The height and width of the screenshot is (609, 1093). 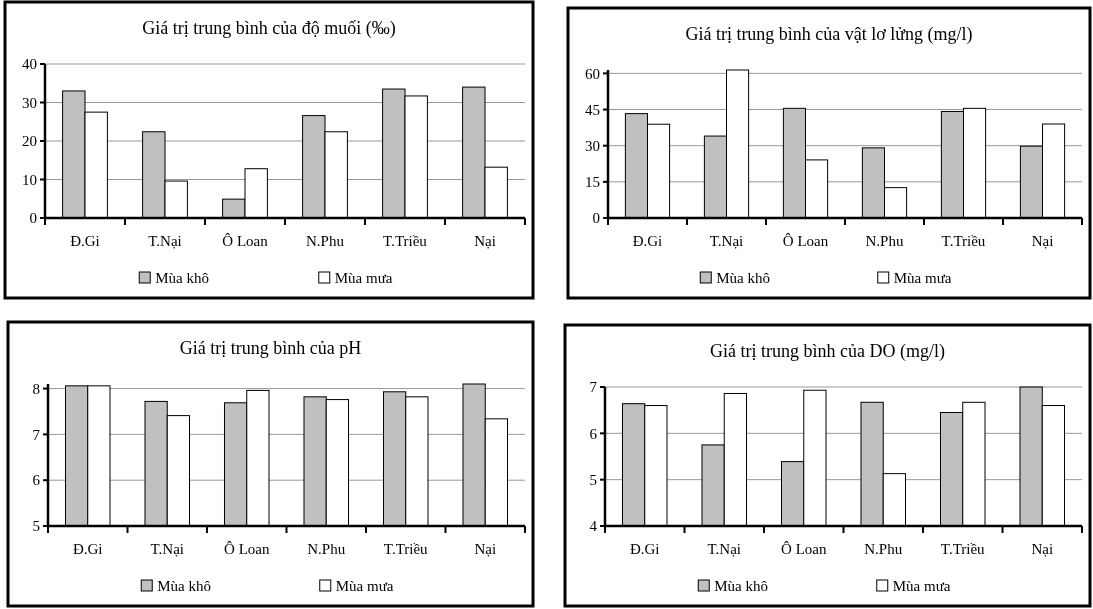 I want to click on chart-title: Giá trị trung bình của pH, so click(x=270, y=348).